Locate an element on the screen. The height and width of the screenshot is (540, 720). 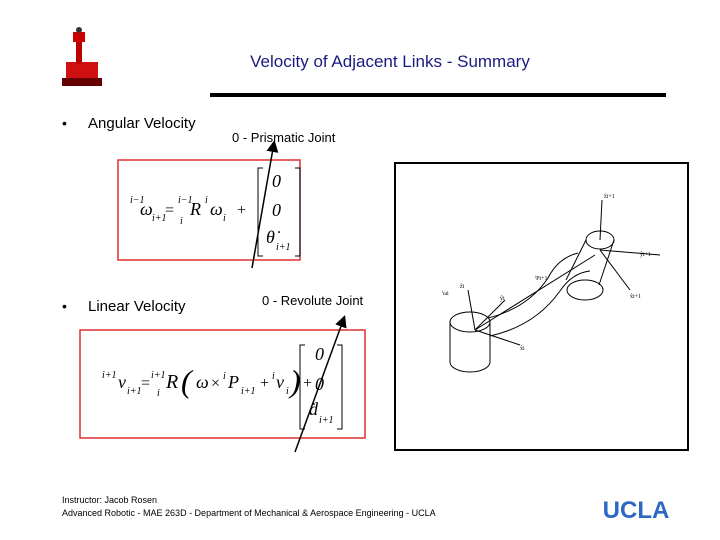
figure-label: ⁱωi is located at coordinates (445, 293).